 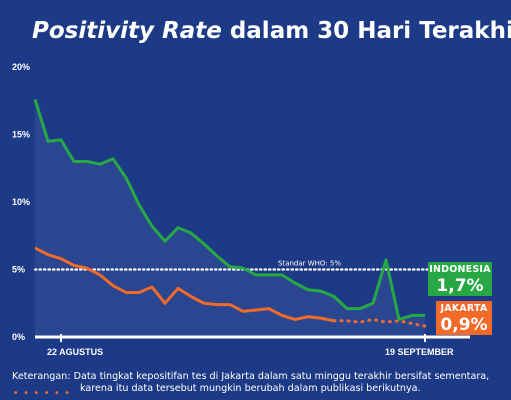 I want to click on jakarta-callout: JAKARTA 0,9%, so click(x=464, y=318).